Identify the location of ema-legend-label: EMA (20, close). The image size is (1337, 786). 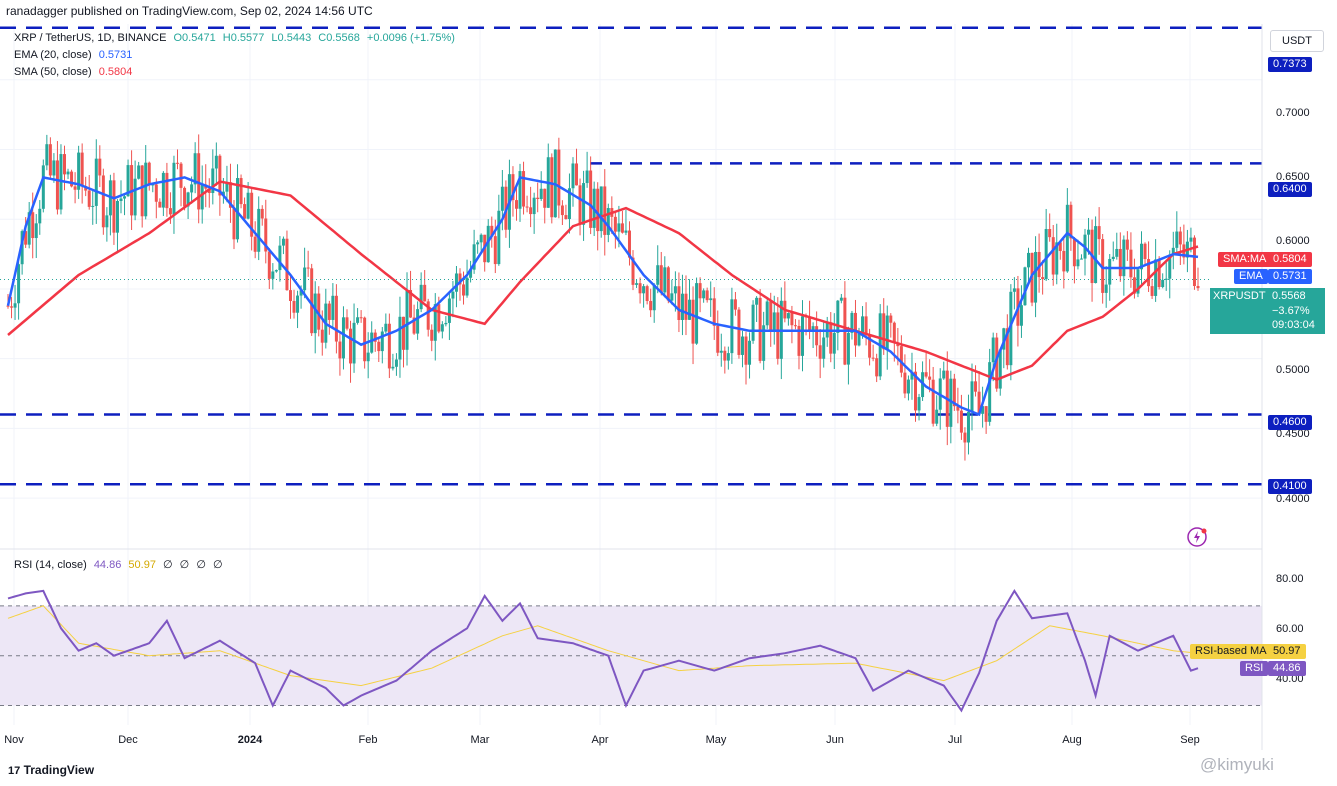
(53, 55).